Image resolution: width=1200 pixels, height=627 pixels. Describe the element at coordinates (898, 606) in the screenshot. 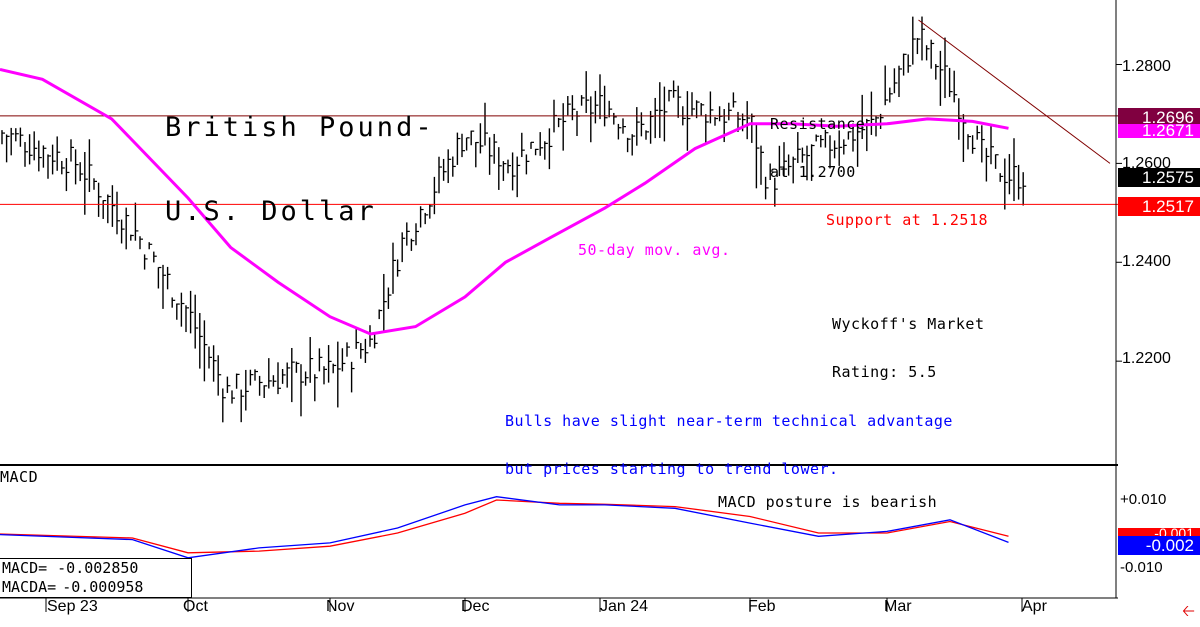

I see `x-tick-label: Mar` at that location.